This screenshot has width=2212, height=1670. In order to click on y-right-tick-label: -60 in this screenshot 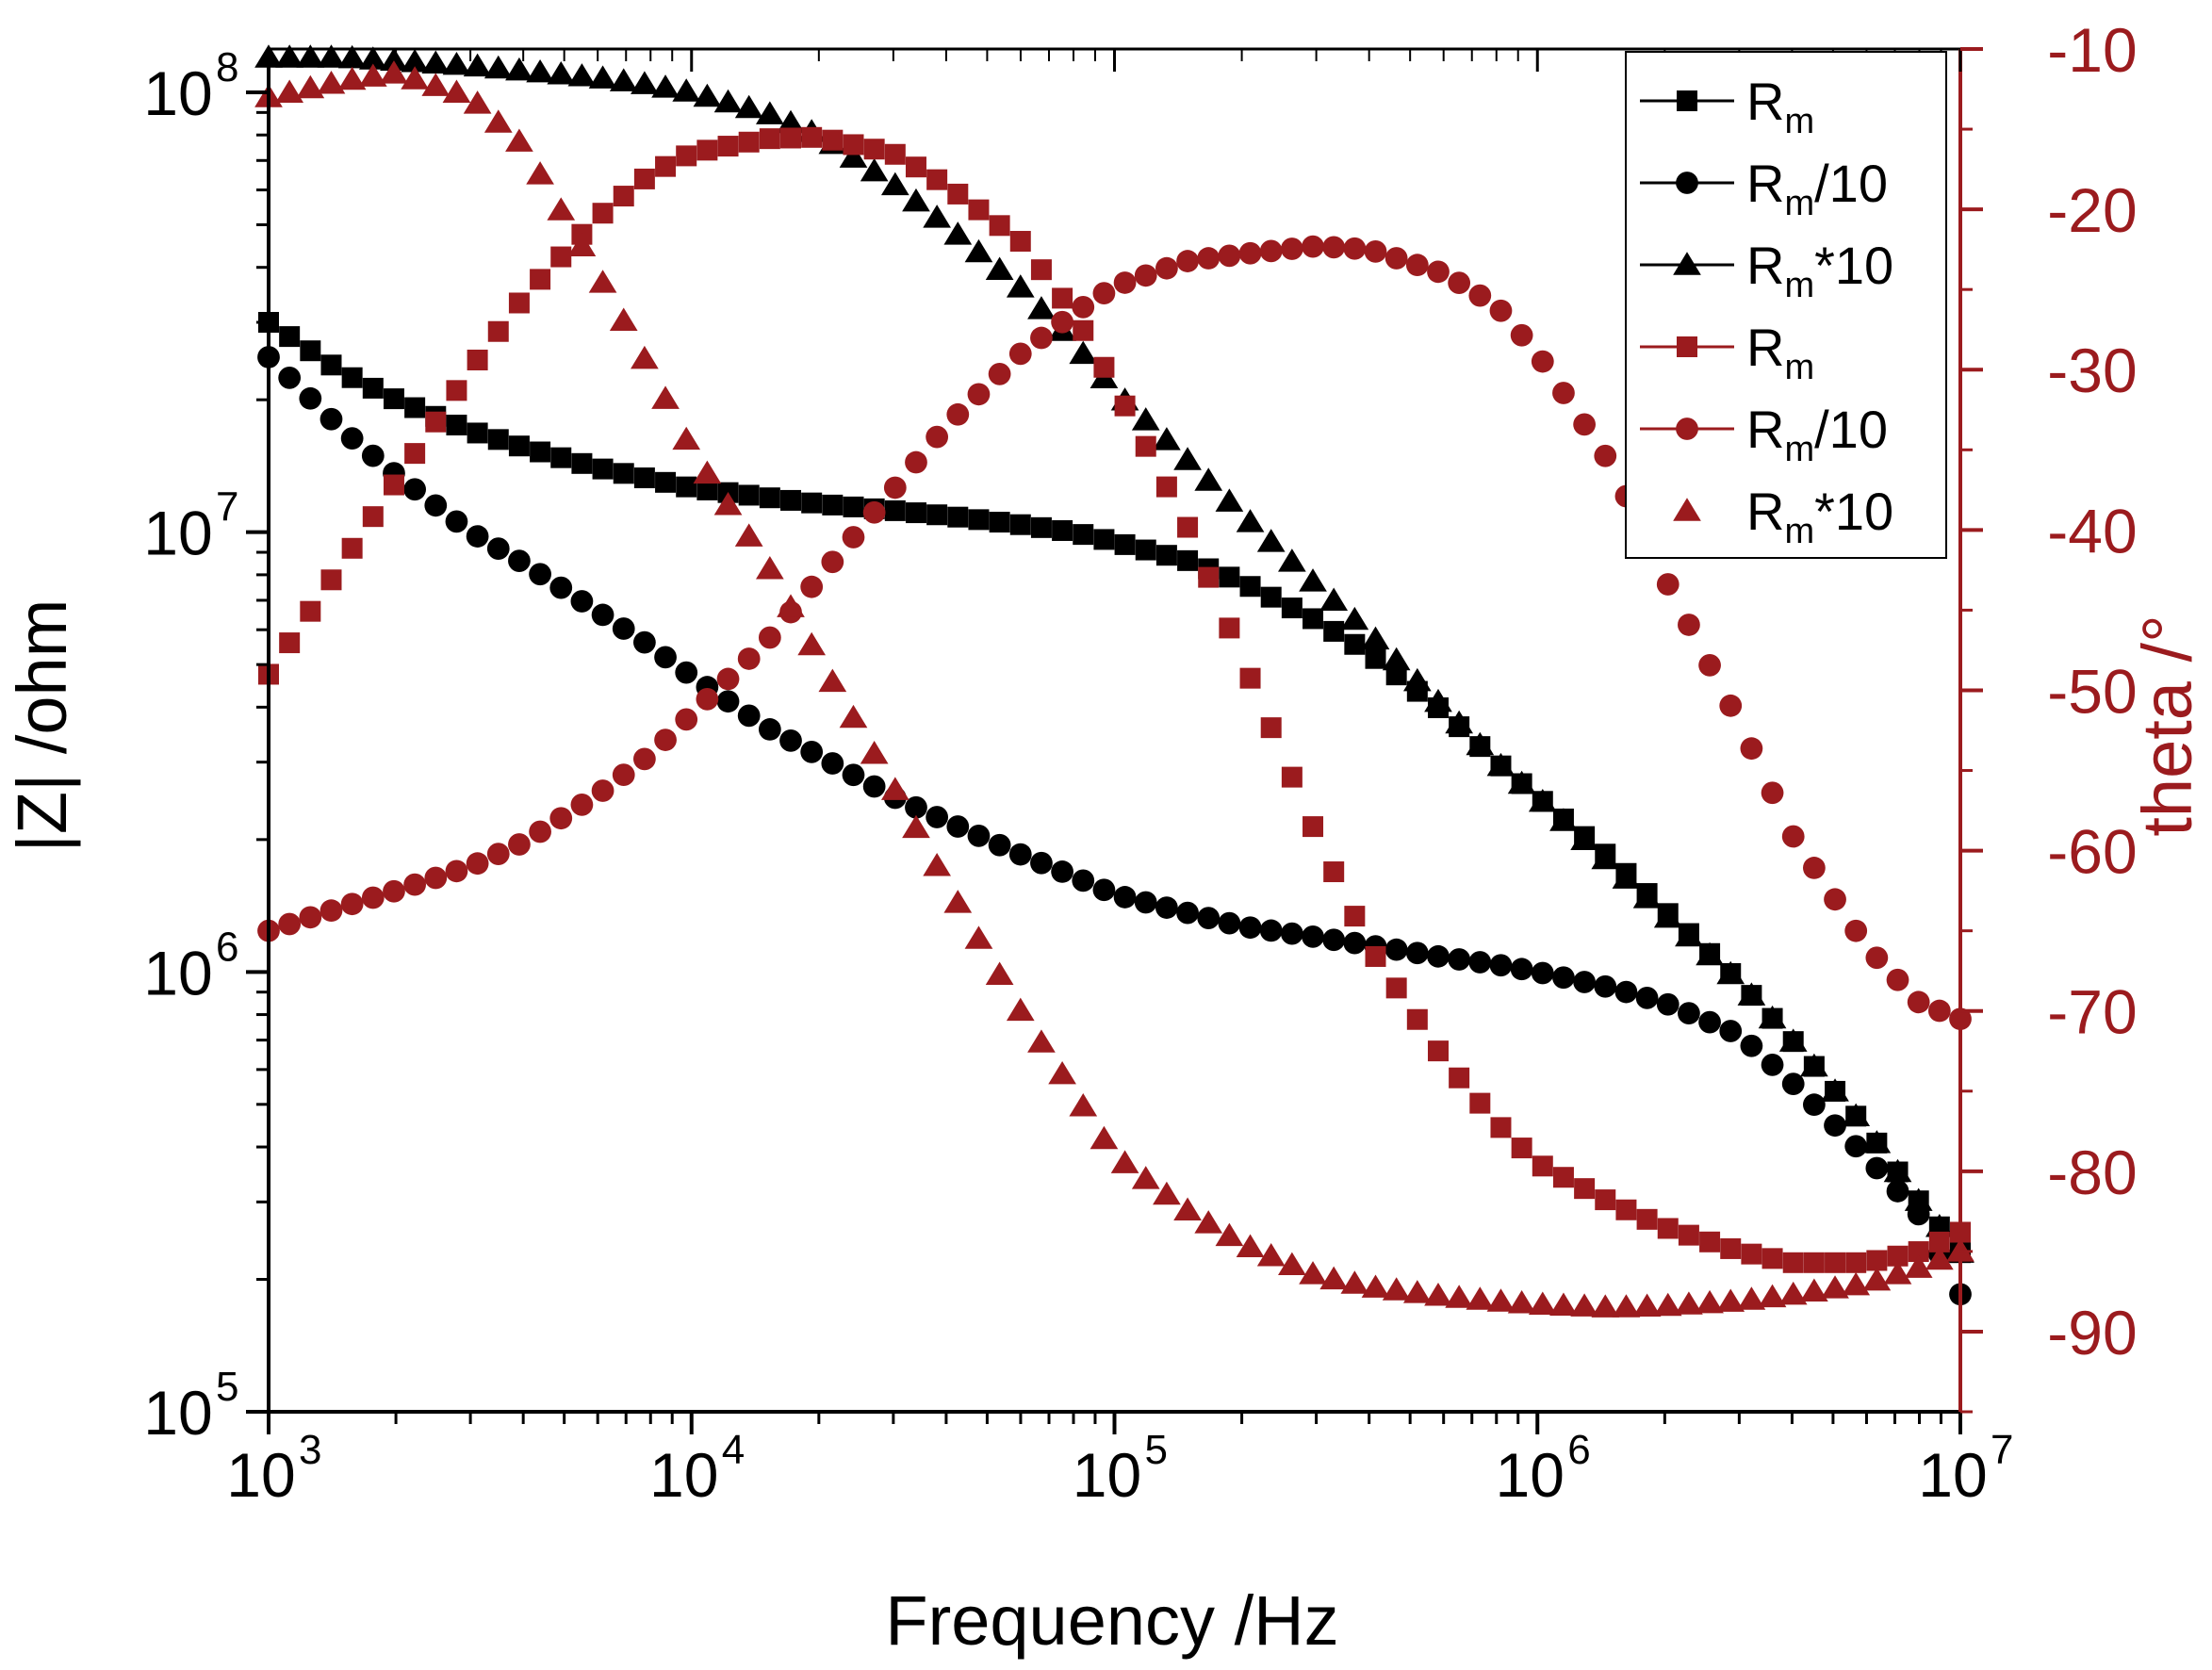, I will do `click(2092, 852)`.